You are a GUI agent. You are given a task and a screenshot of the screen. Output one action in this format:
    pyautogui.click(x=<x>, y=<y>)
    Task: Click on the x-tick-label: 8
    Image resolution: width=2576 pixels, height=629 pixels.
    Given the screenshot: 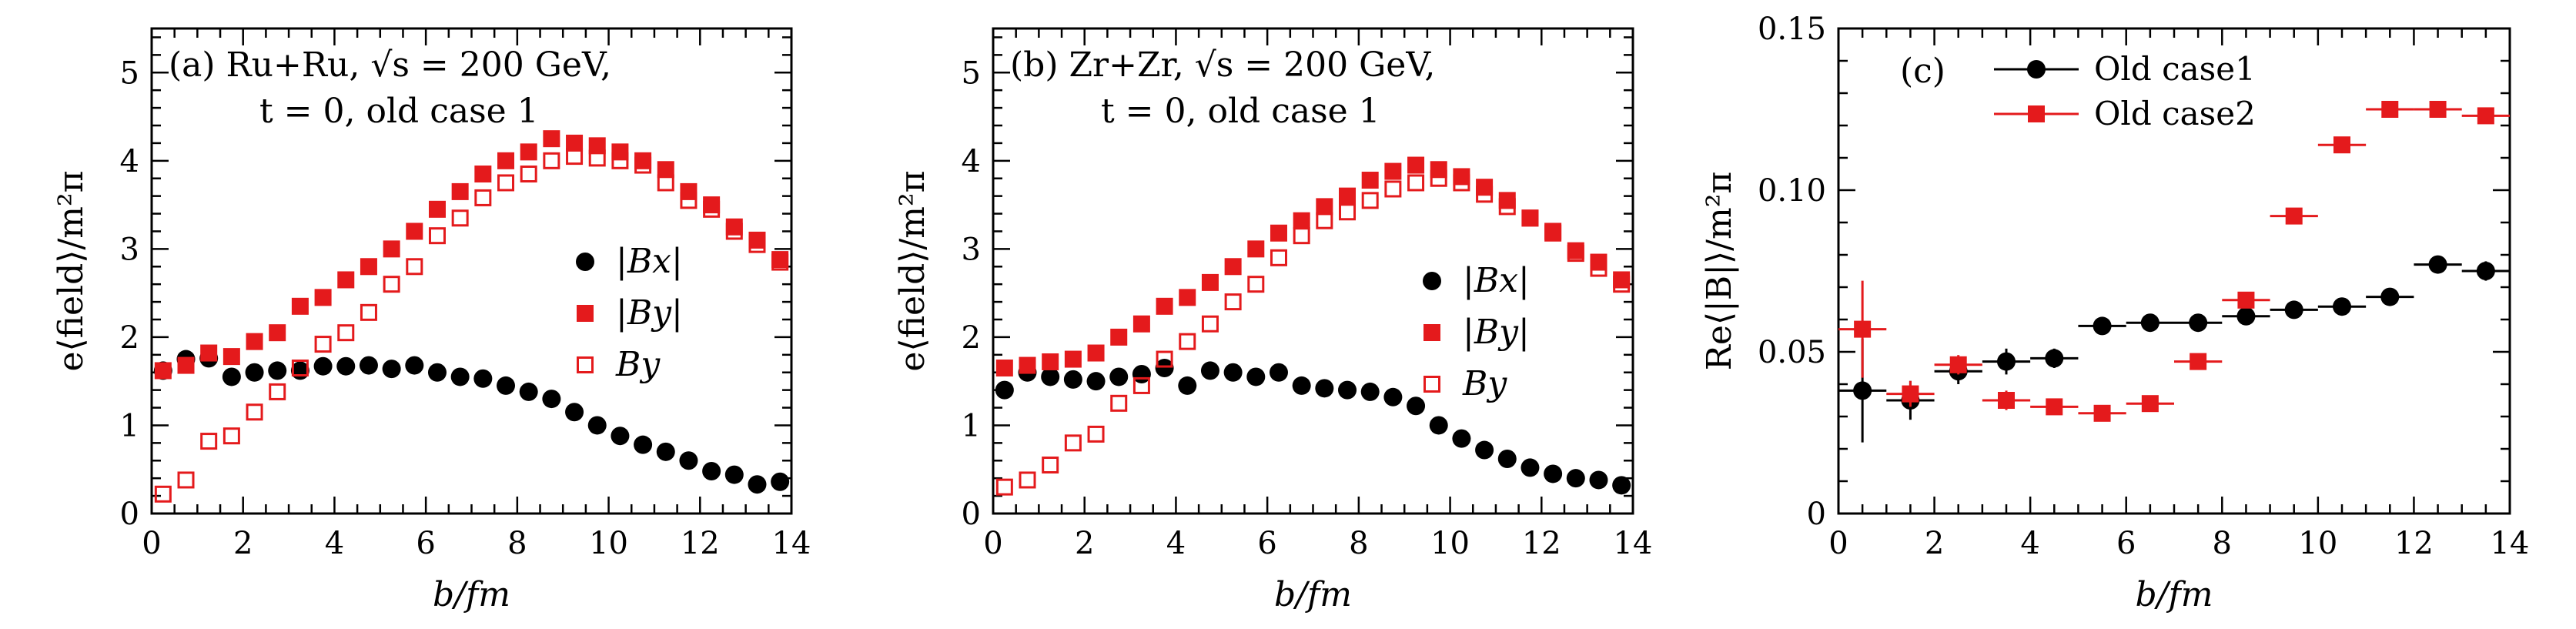 What is the action you would take?
    pyautogui.click(x=2222, y=543)
    